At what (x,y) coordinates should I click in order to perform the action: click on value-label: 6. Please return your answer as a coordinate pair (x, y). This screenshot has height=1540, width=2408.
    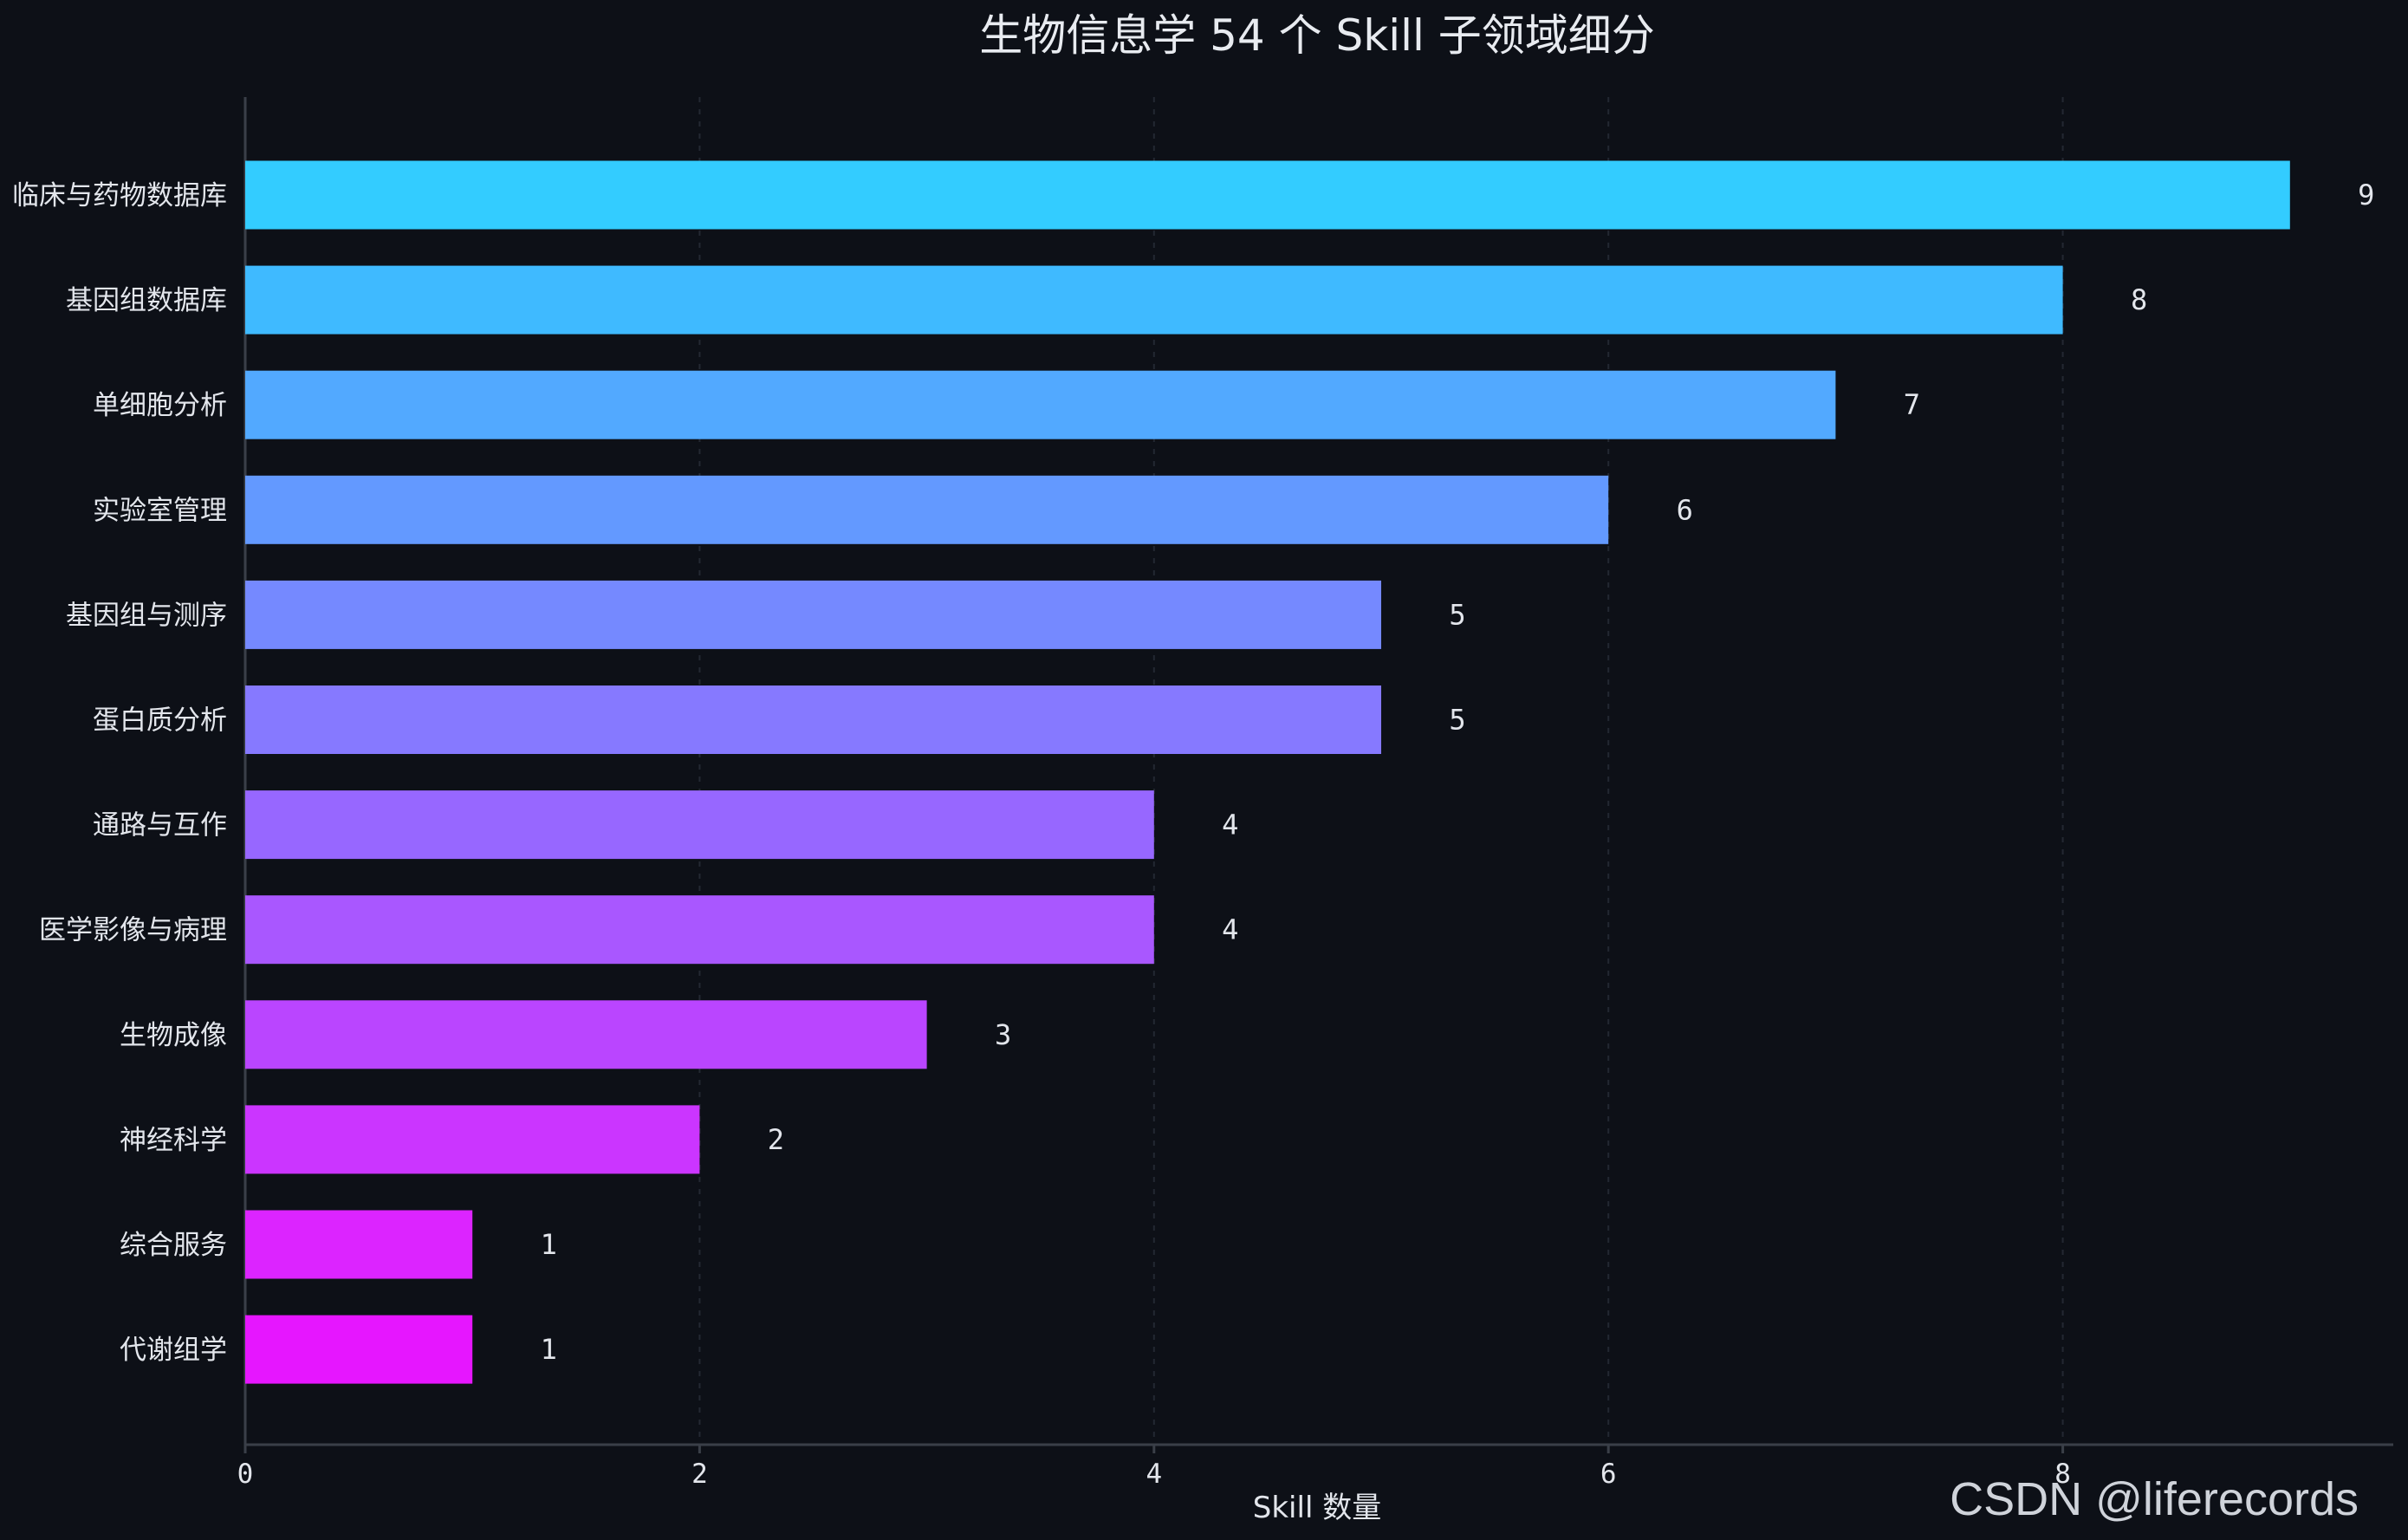
    Looking at the image, I should click on (1685, 510).